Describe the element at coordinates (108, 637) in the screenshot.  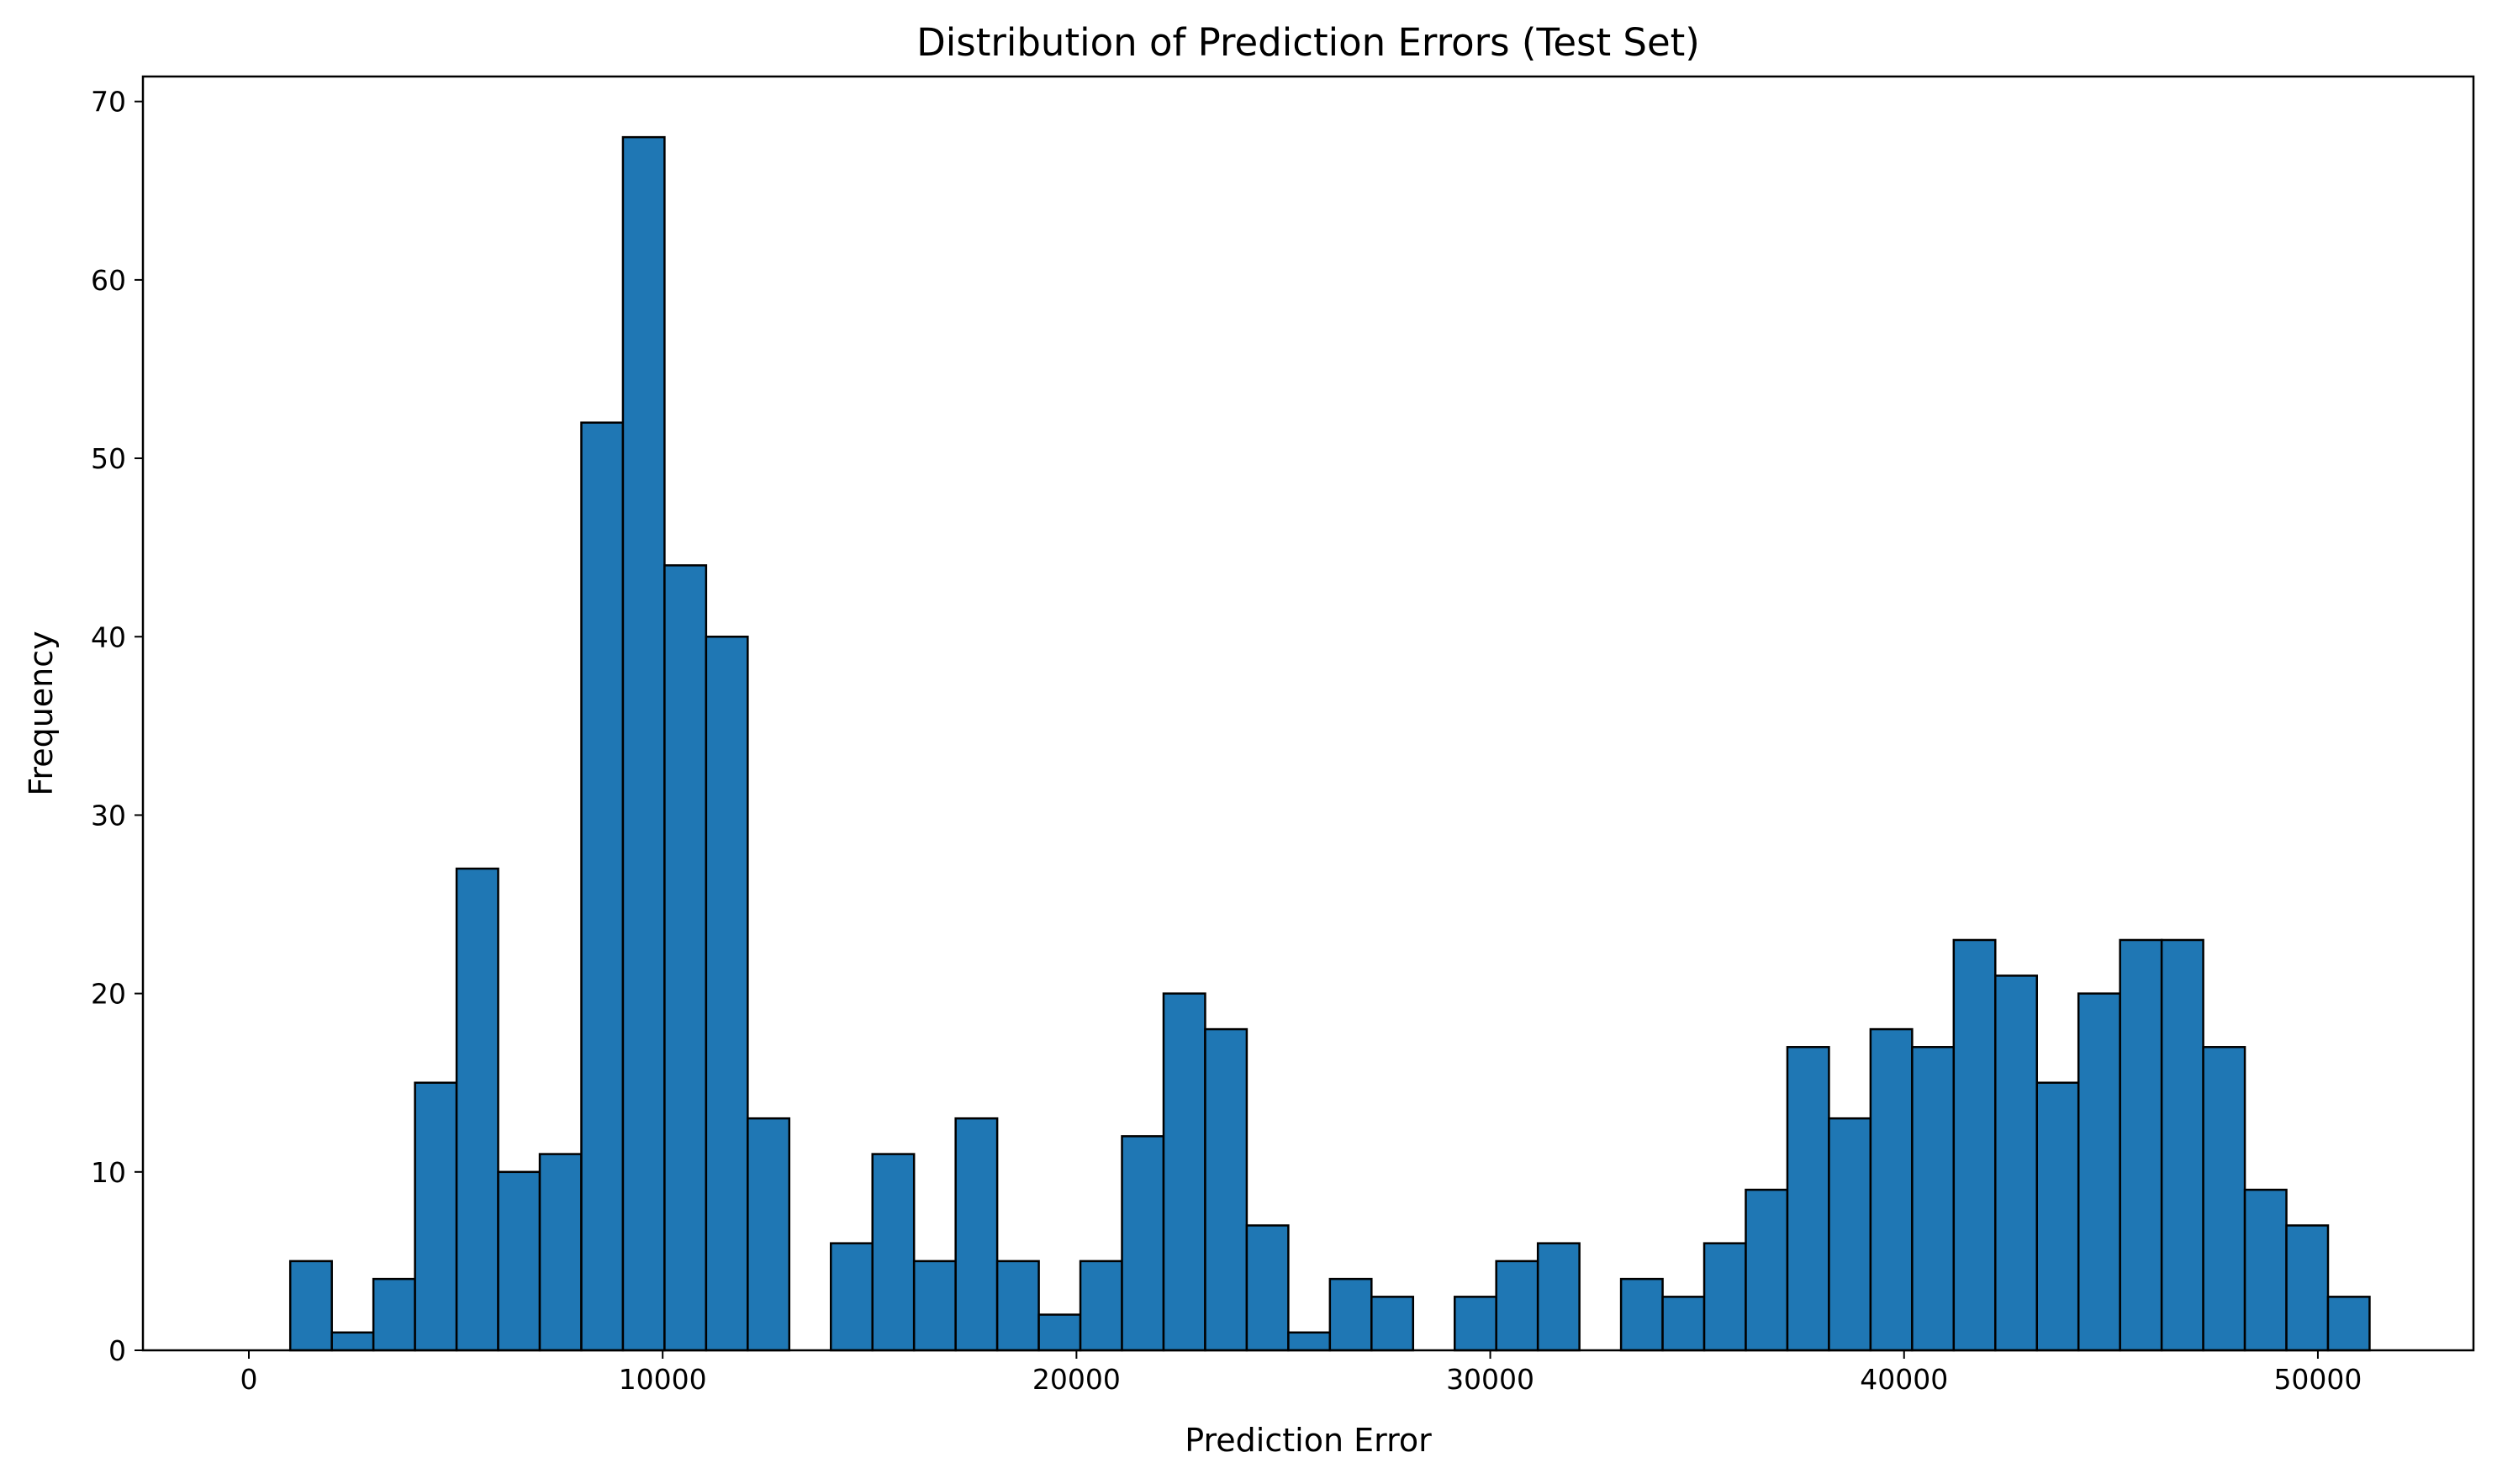
I see `y-tick-label: 40` at that location.